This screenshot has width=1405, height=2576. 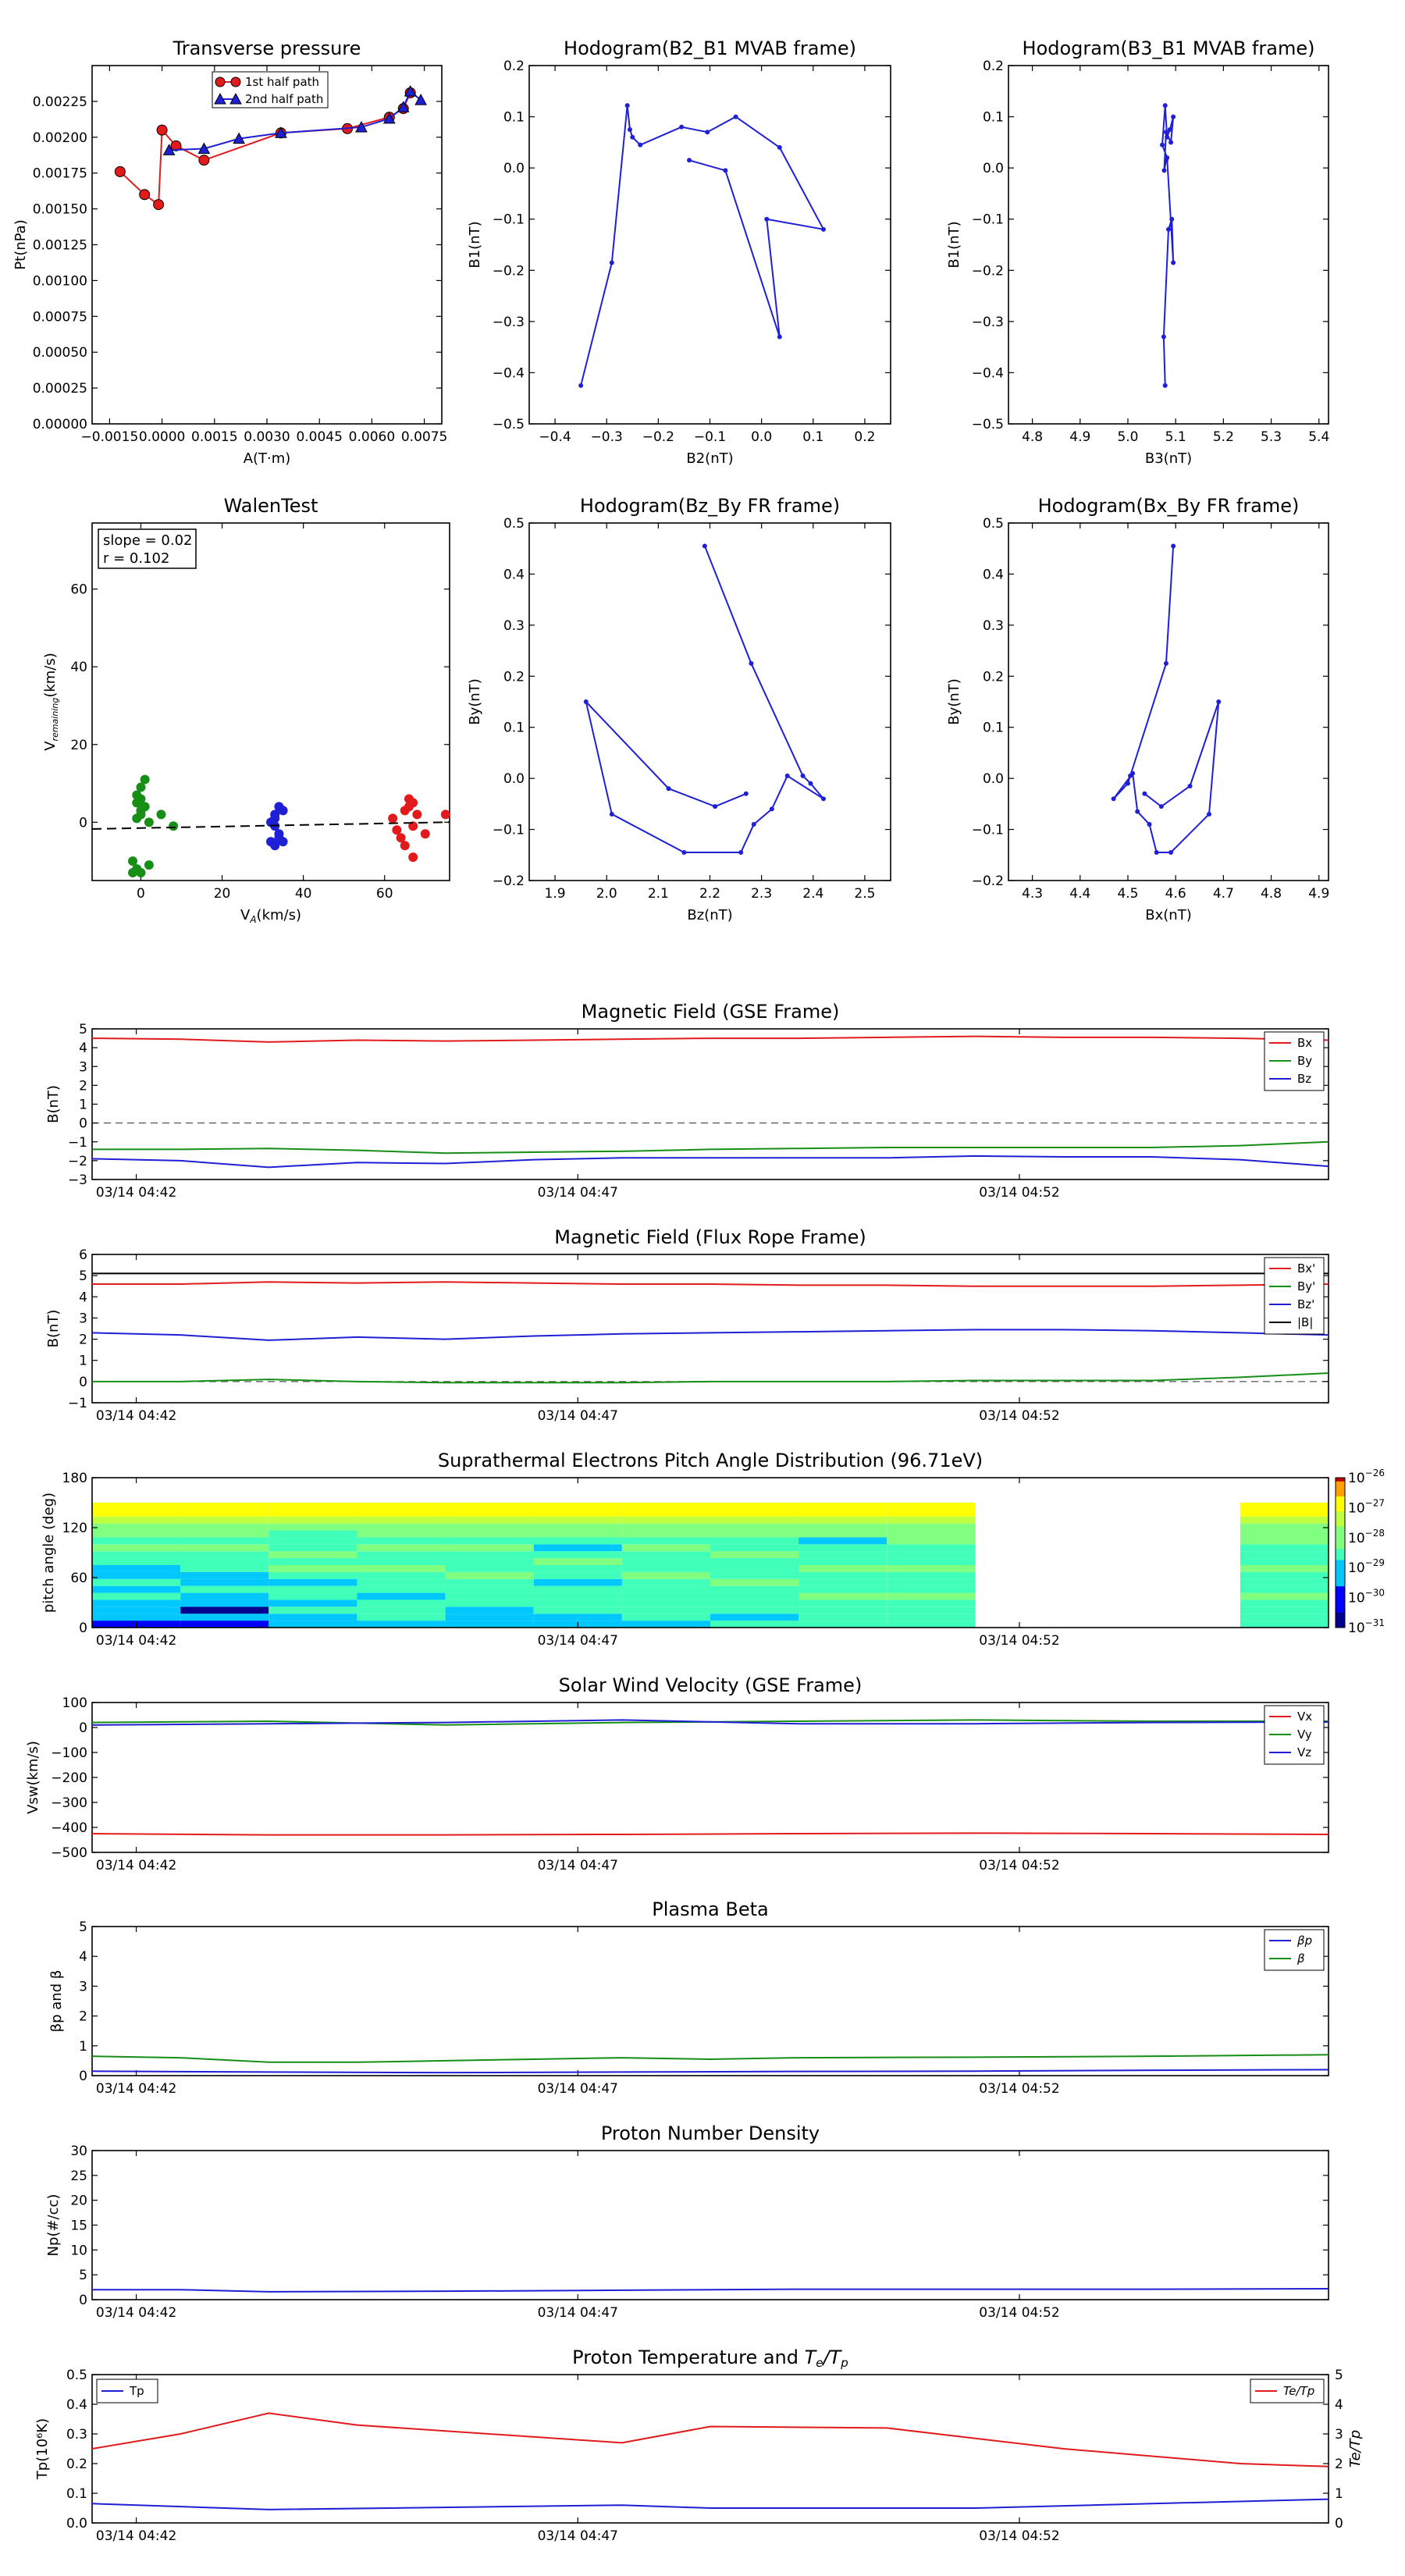 What do you see at coordinates (60, 138) in the screenshot?
I see `chart-tp-ytick-label: 0.00200` at bounding box center [60, 138].